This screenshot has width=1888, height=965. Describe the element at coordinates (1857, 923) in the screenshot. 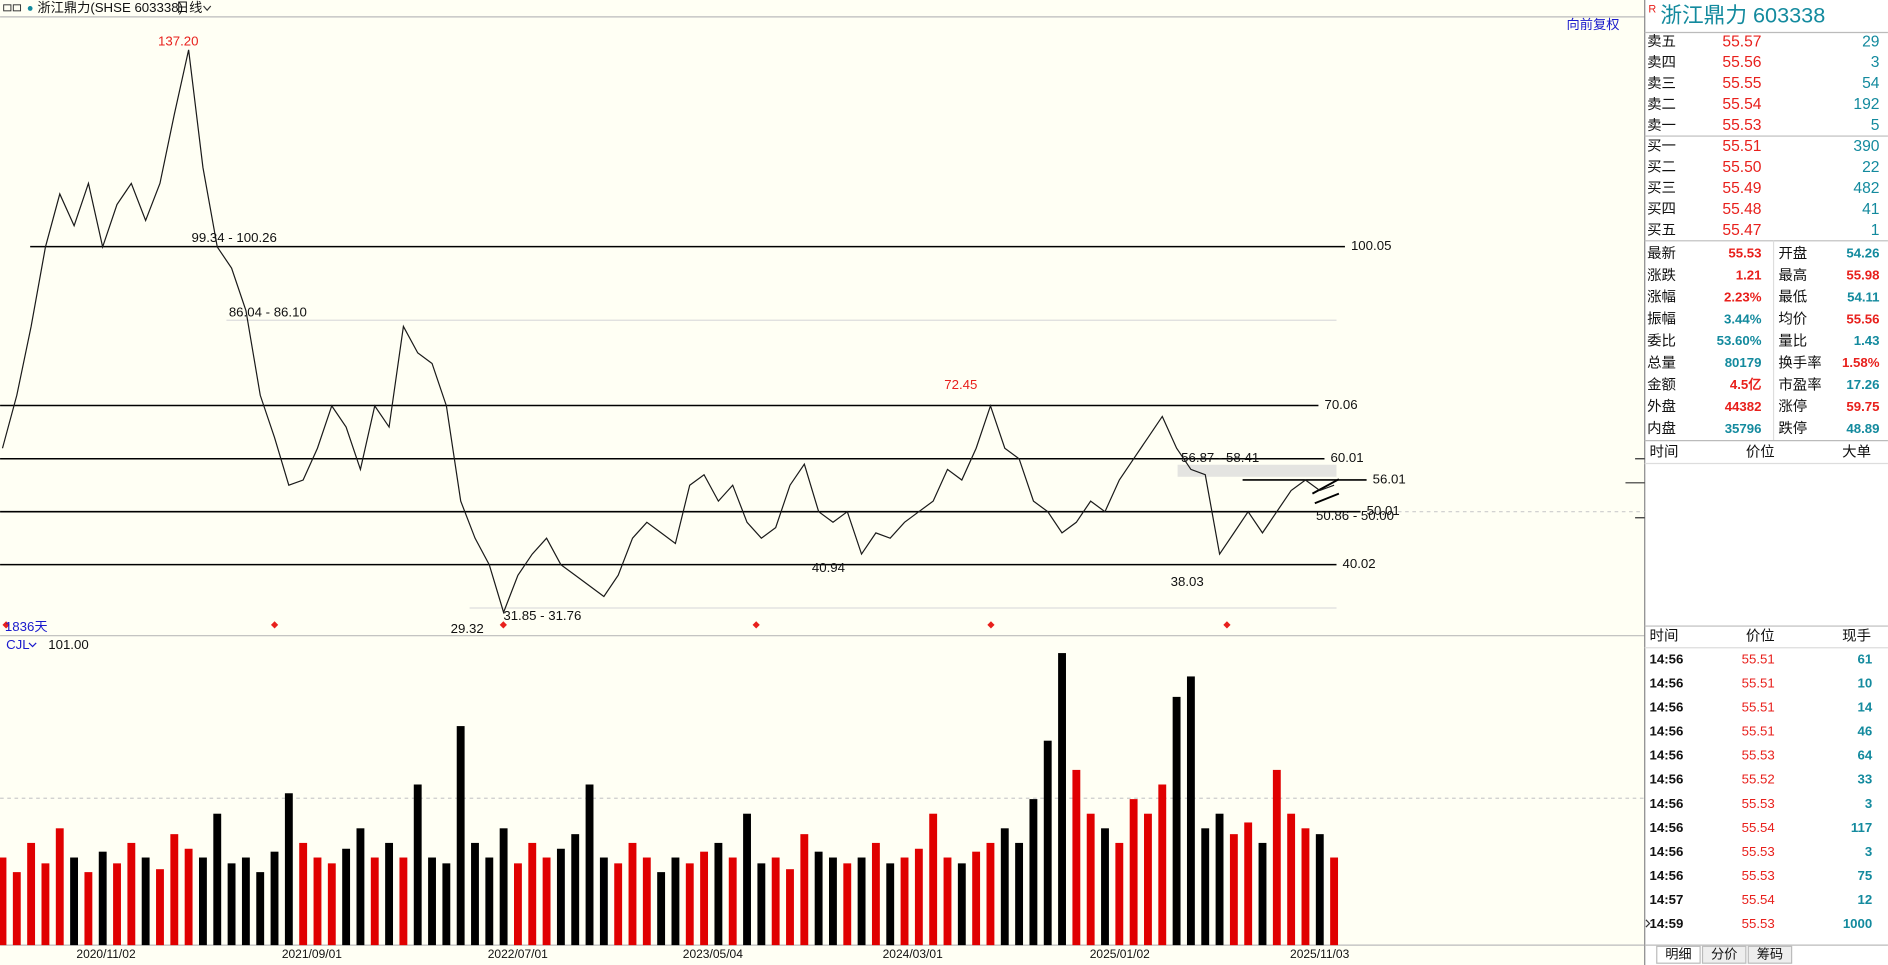

I see `trade-volume: 1000` at that location.